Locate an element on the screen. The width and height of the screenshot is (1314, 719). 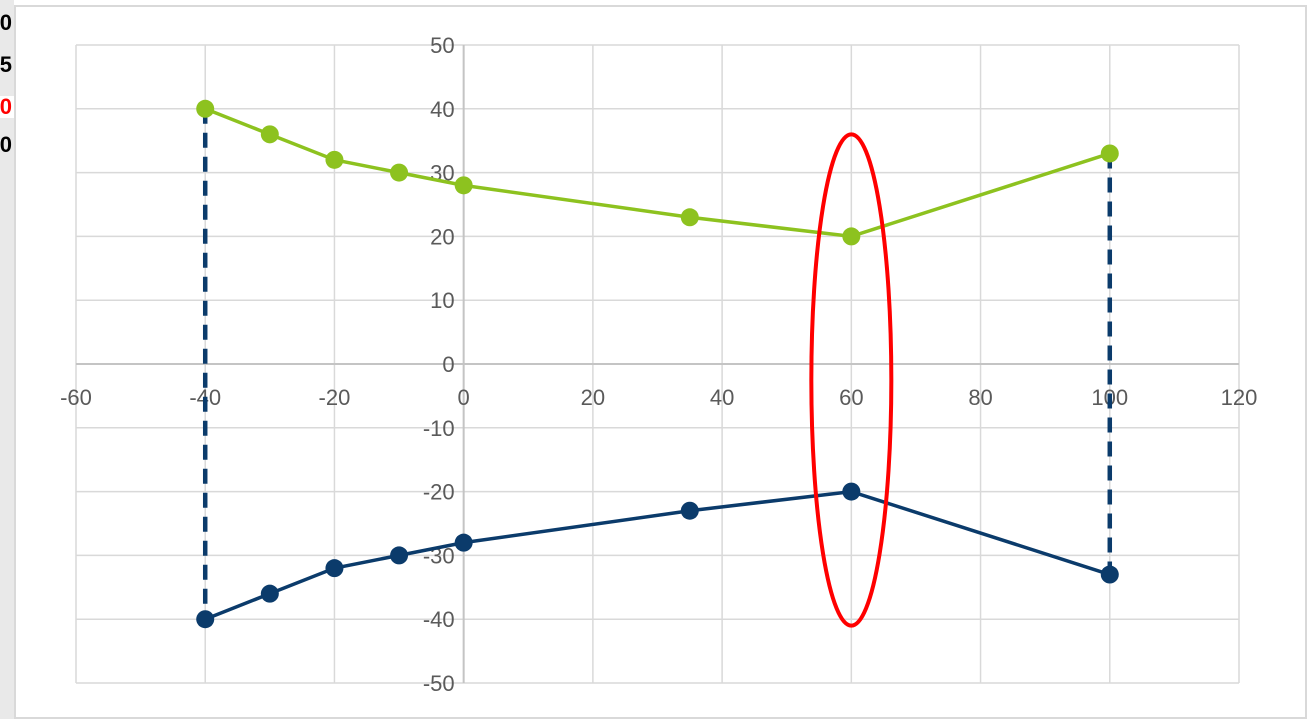
strip-value-4: 0 is located at coordinates (6, 145).